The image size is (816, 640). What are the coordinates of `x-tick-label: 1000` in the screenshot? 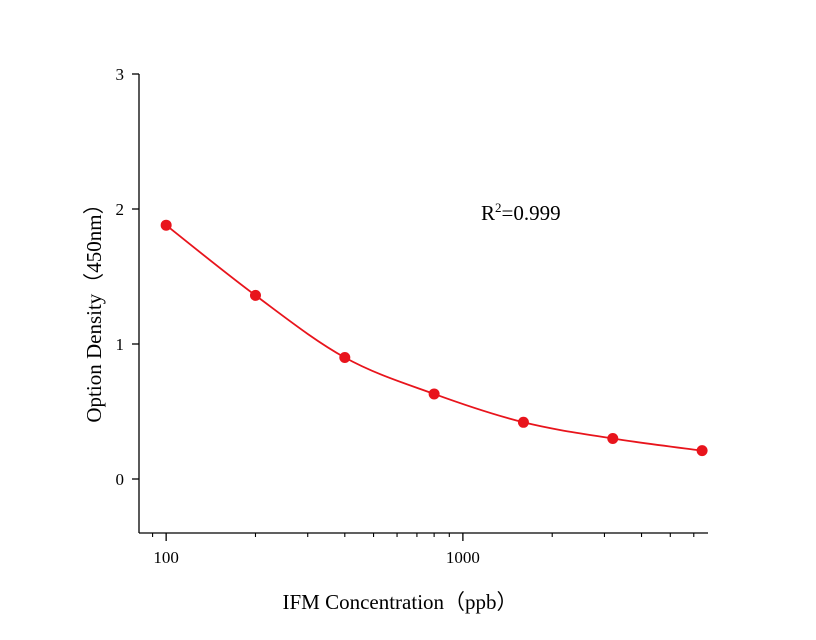 It's located at (463, 557).